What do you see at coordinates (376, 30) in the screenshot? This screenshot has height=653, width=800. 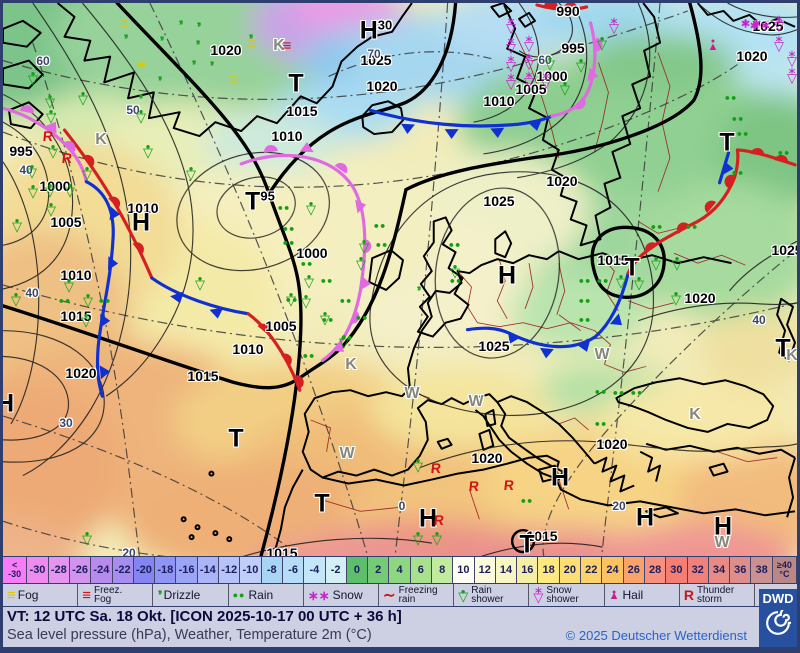 I see `pressure-center: H30` at bounding box center [376, 30].